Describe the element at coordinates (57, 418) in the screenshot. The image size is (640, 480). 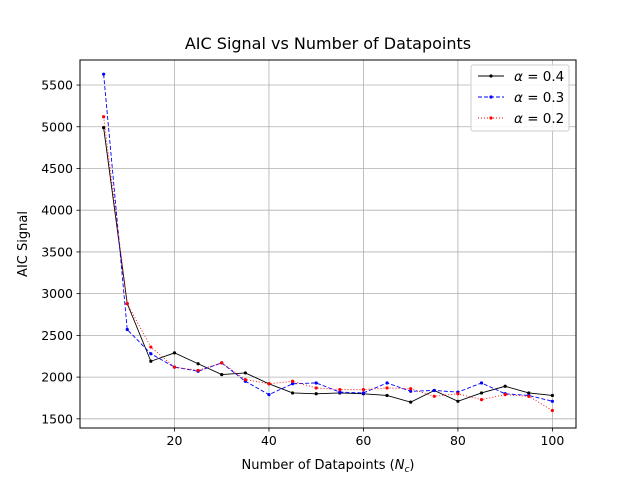
I see `y-tick-label: 1500` at that location.